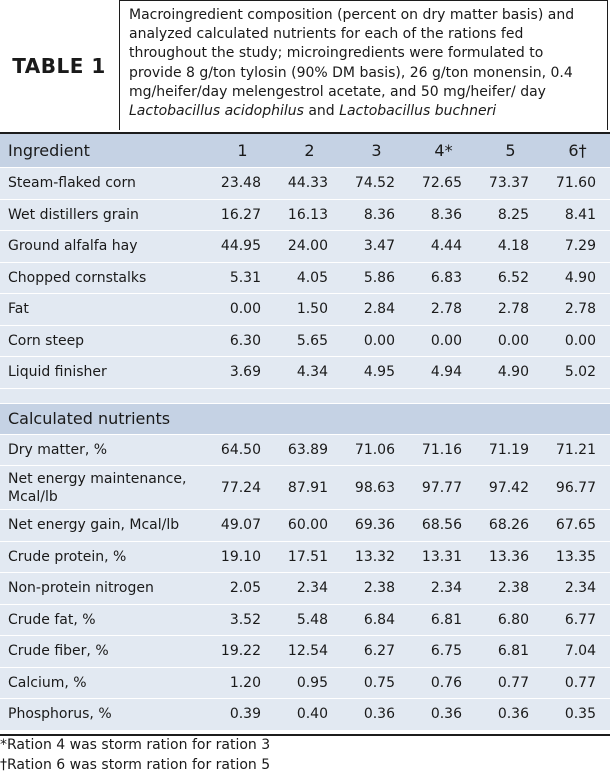 The width and height of the screenshot is (610, 782). Describe the element at coordinates (307, 246) in the screenshot. I see `row-value: 24.00` at that location.